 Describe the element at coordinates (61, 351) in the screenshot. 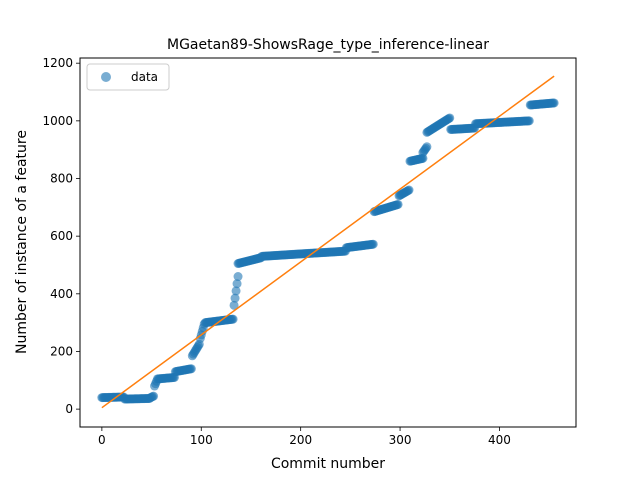

I see `y-tick-label: 200` at that location.